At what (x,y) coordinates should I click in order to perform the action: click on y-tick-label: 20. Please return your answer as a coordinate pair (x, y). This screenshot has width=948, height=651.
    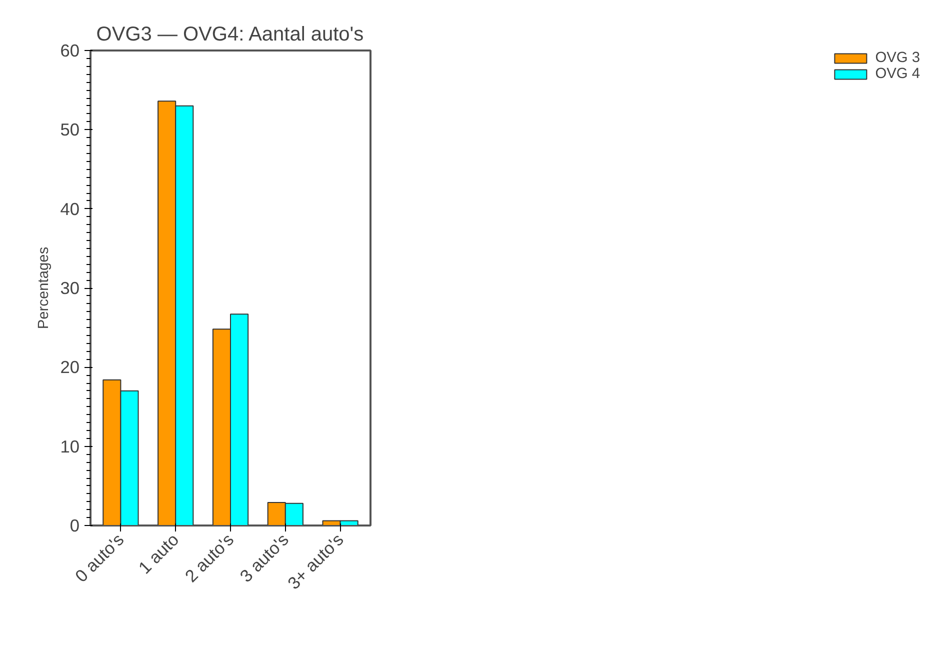
    Looking at the image, I should click on (70, 367).